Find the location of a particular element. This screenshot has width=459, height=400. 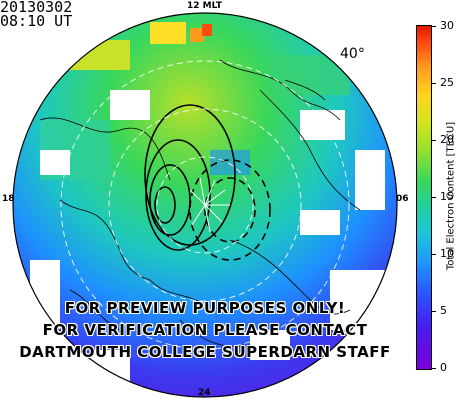

colorbar-tick-label: 25 is located at coordinates (447, 82).